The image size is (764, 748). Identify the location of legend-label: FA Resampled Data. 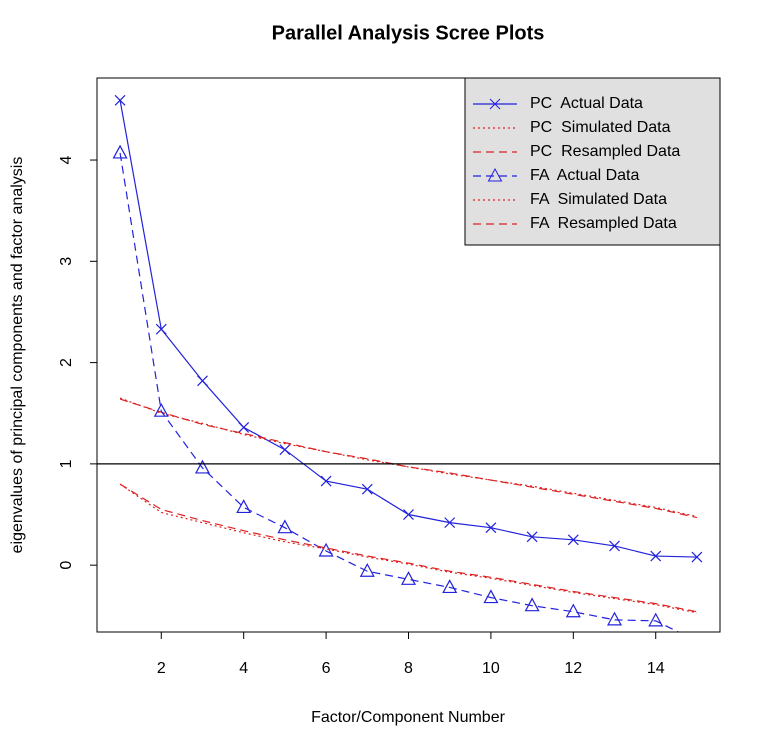
(603, 223).